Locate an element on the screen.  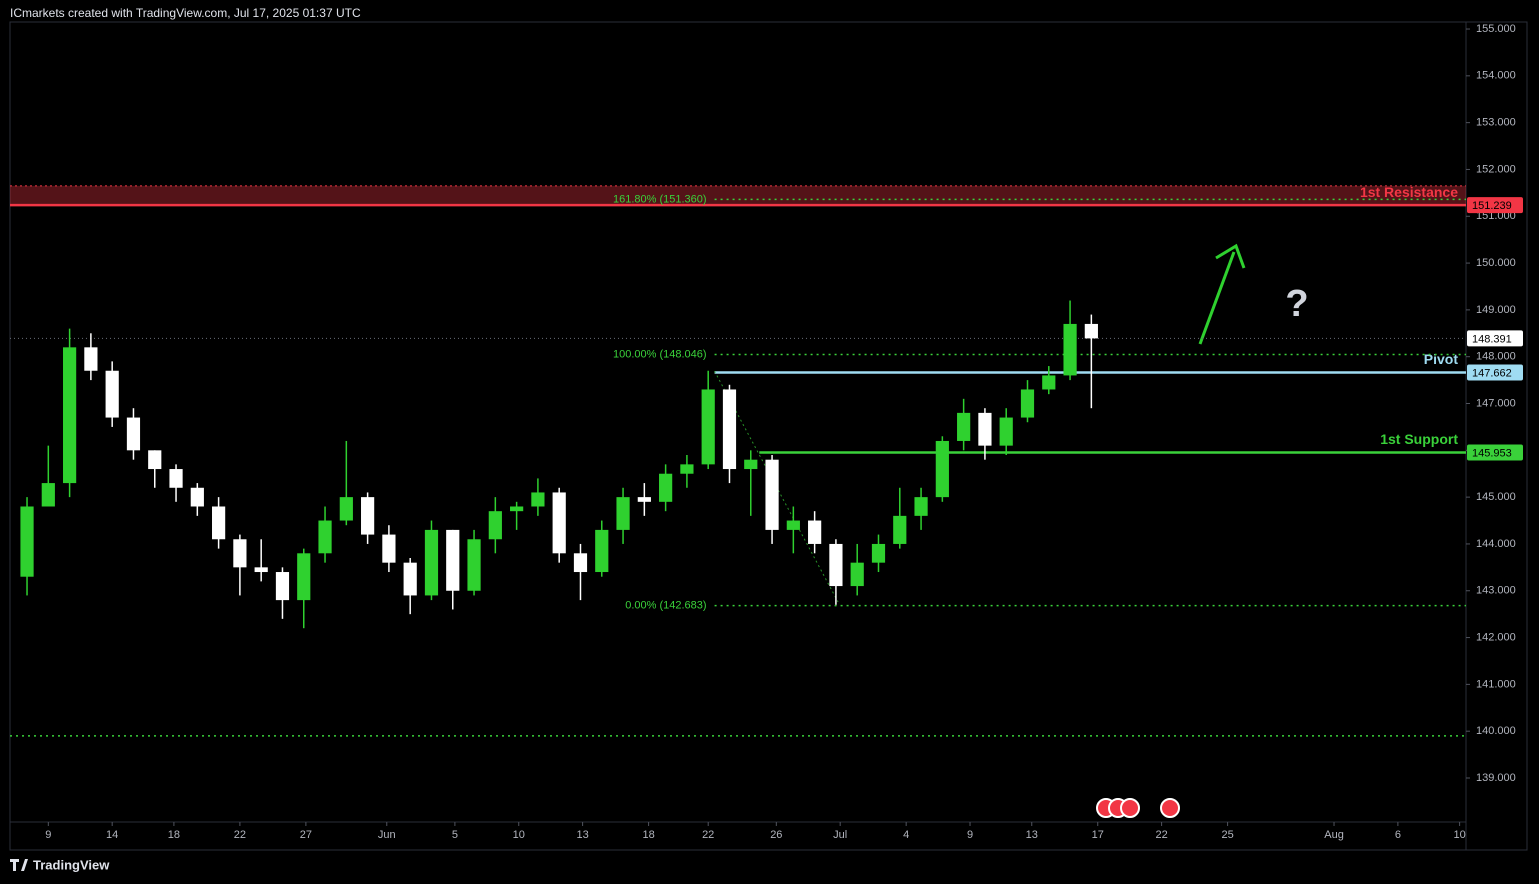
x-tick-label: Jul is located at coordinates (840, 835).